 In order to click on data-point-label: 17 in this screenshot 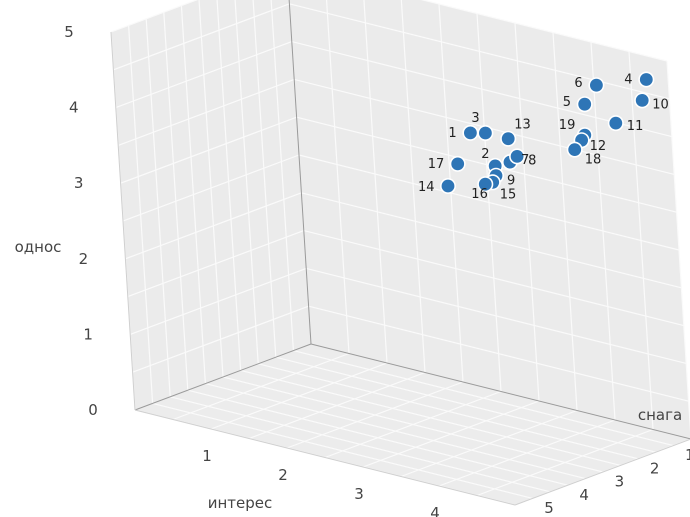, I will do `click(436, 164)`.